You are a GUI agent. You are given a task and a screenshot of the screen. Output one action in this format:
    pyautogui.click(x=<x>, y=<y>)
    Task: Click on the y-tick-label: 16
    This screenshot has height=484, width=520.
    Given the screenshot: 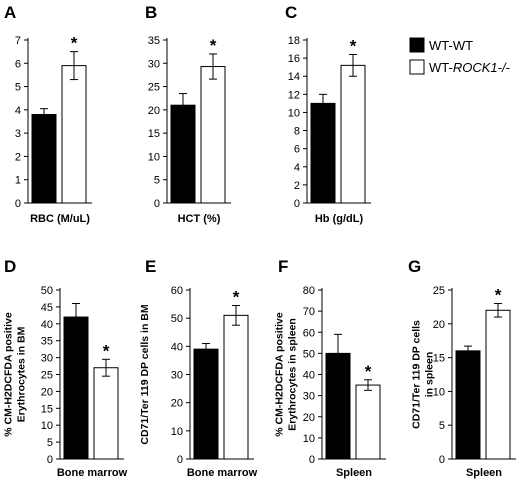 What is the action you would take?
    pyautogui.click(x=294, y=59)
    